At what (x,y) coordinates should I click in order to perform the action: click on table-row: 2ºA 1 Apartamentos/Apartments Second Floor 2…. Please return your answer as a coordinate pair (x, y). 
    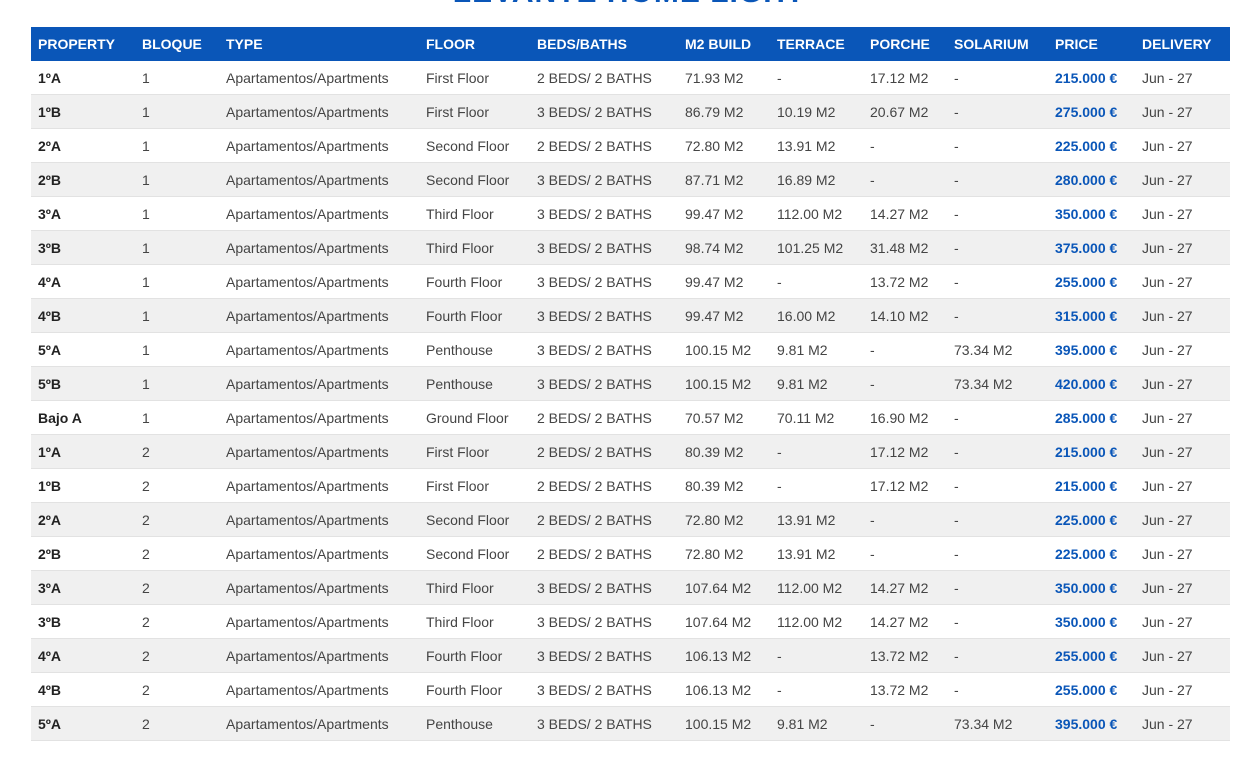
    Looking at the image, I should click on (630, 145).